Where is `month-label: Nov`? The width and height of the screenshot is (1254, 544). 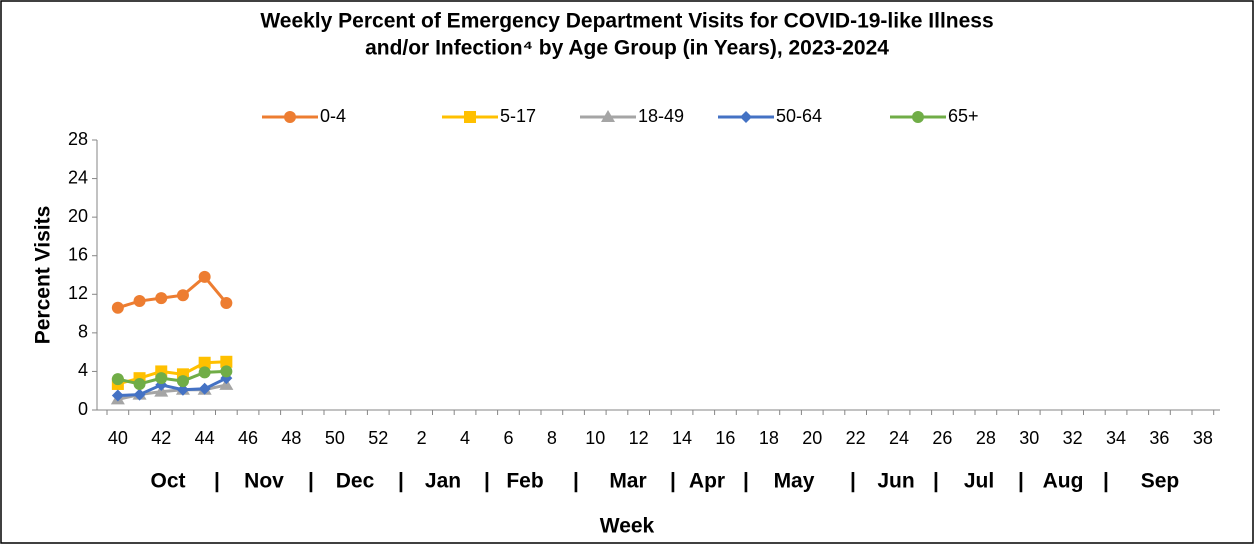 month-label: Nov is located at coordinates (264, 481).